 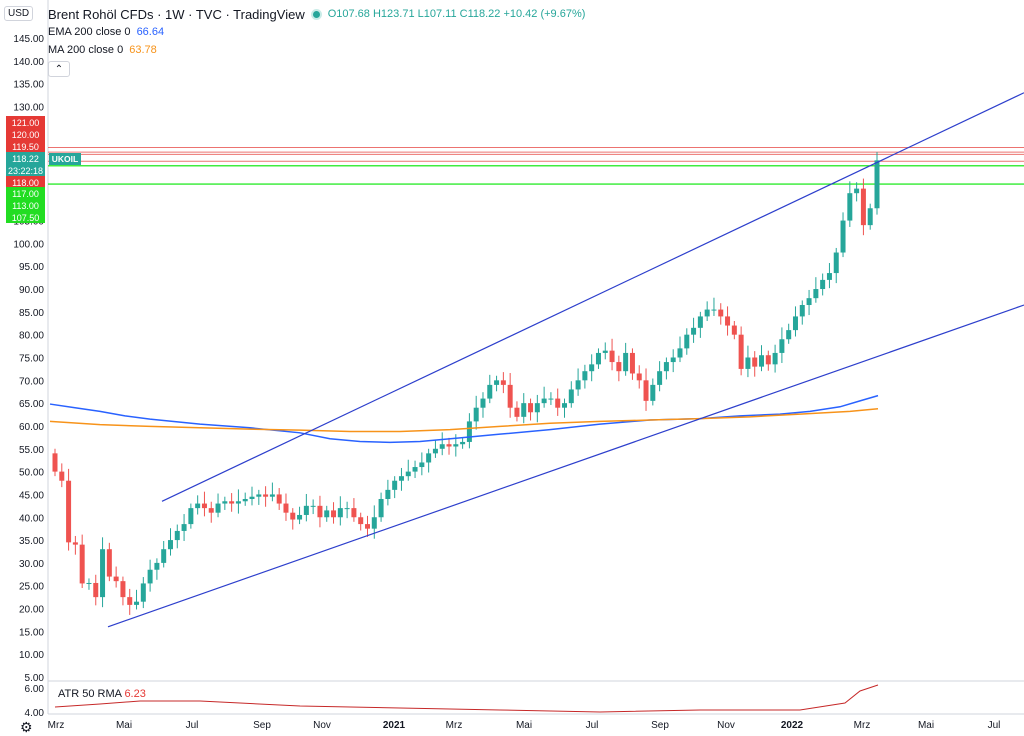 What do you see at coordinates (31, 336) in the screenshot?
I see `y-tick-label: 80.00` at bounding box center [31, 336].